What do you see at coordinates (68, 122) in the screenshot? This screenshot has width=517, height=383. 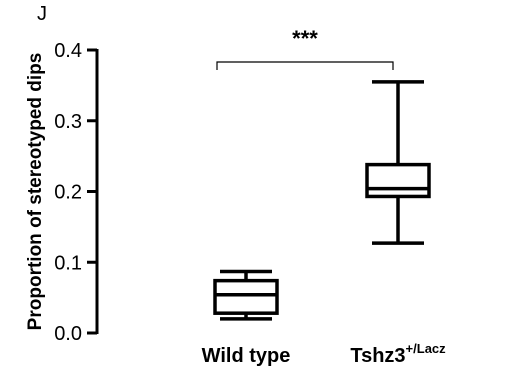 I see `y-tick-label: 0.3` at bounding box center [68, 122].